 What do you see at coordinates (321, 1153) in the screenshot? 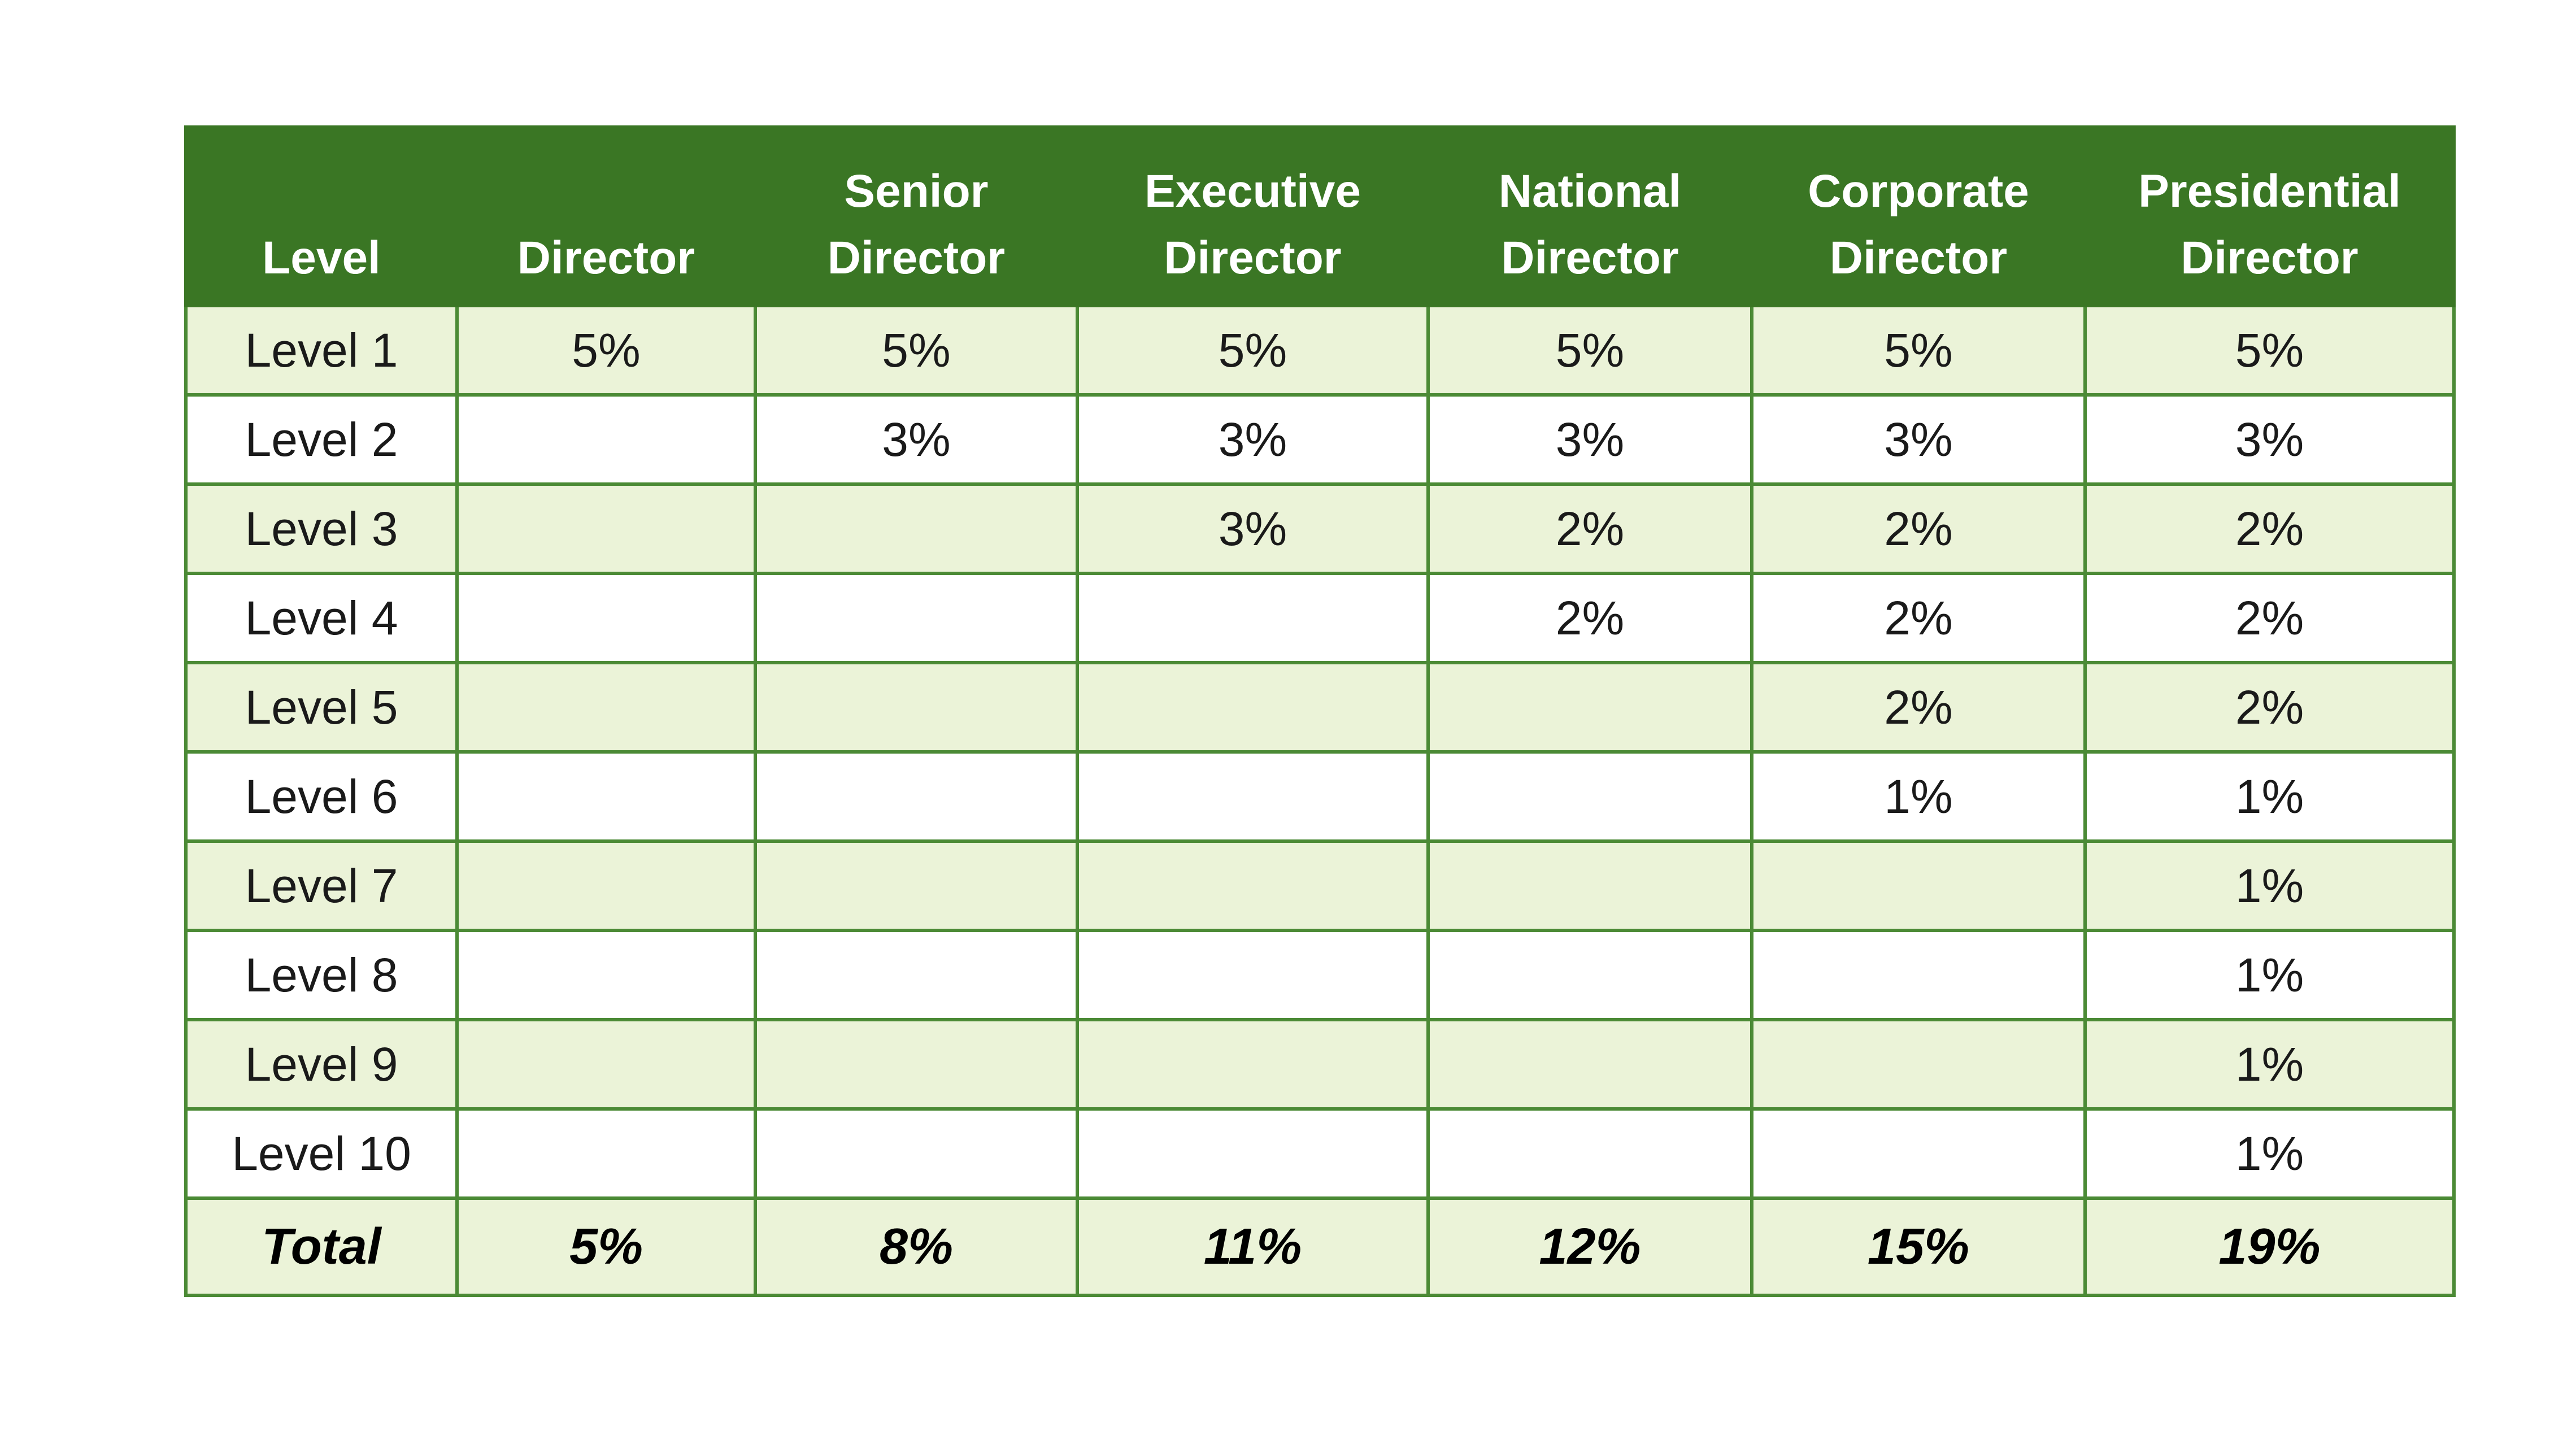
I see `row-label-cell: Level 10` at bounding box center [321, 1153].